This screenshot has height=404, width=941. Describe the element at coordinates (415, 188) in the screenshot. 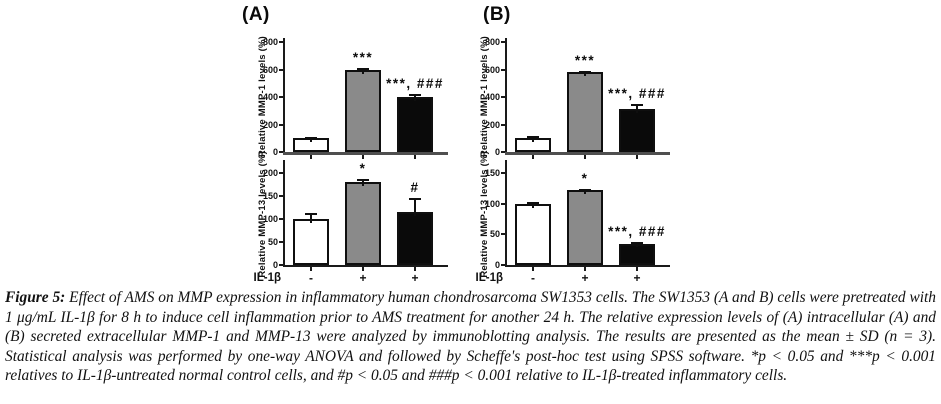

I see `significance-annotation: #` at that location.